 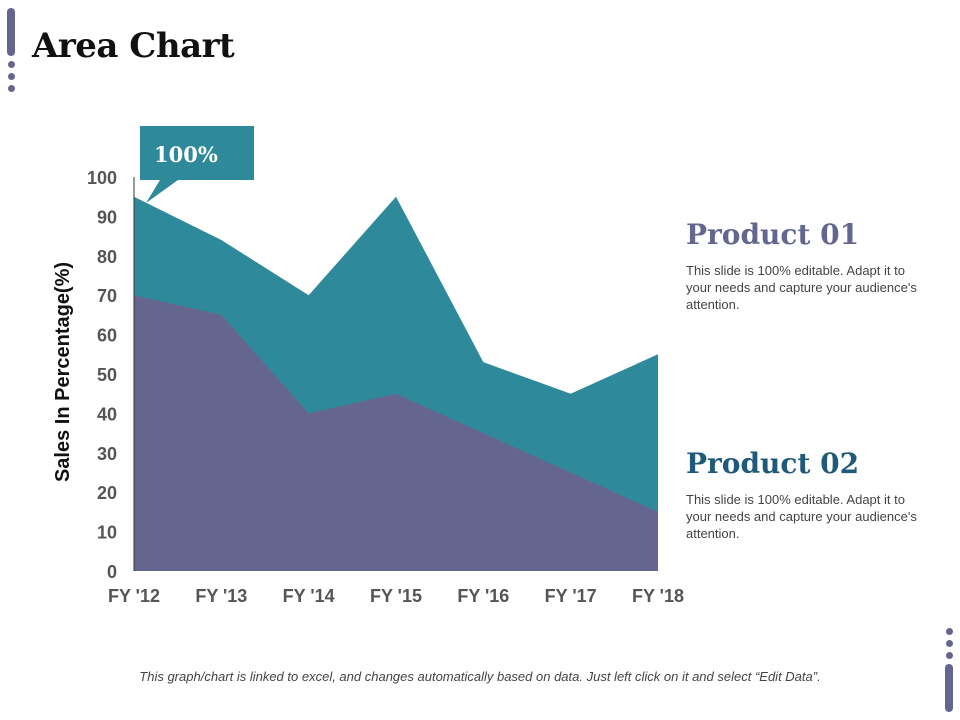 I want to click on x-tick-label: FY '16, so click(x=483, y=596).